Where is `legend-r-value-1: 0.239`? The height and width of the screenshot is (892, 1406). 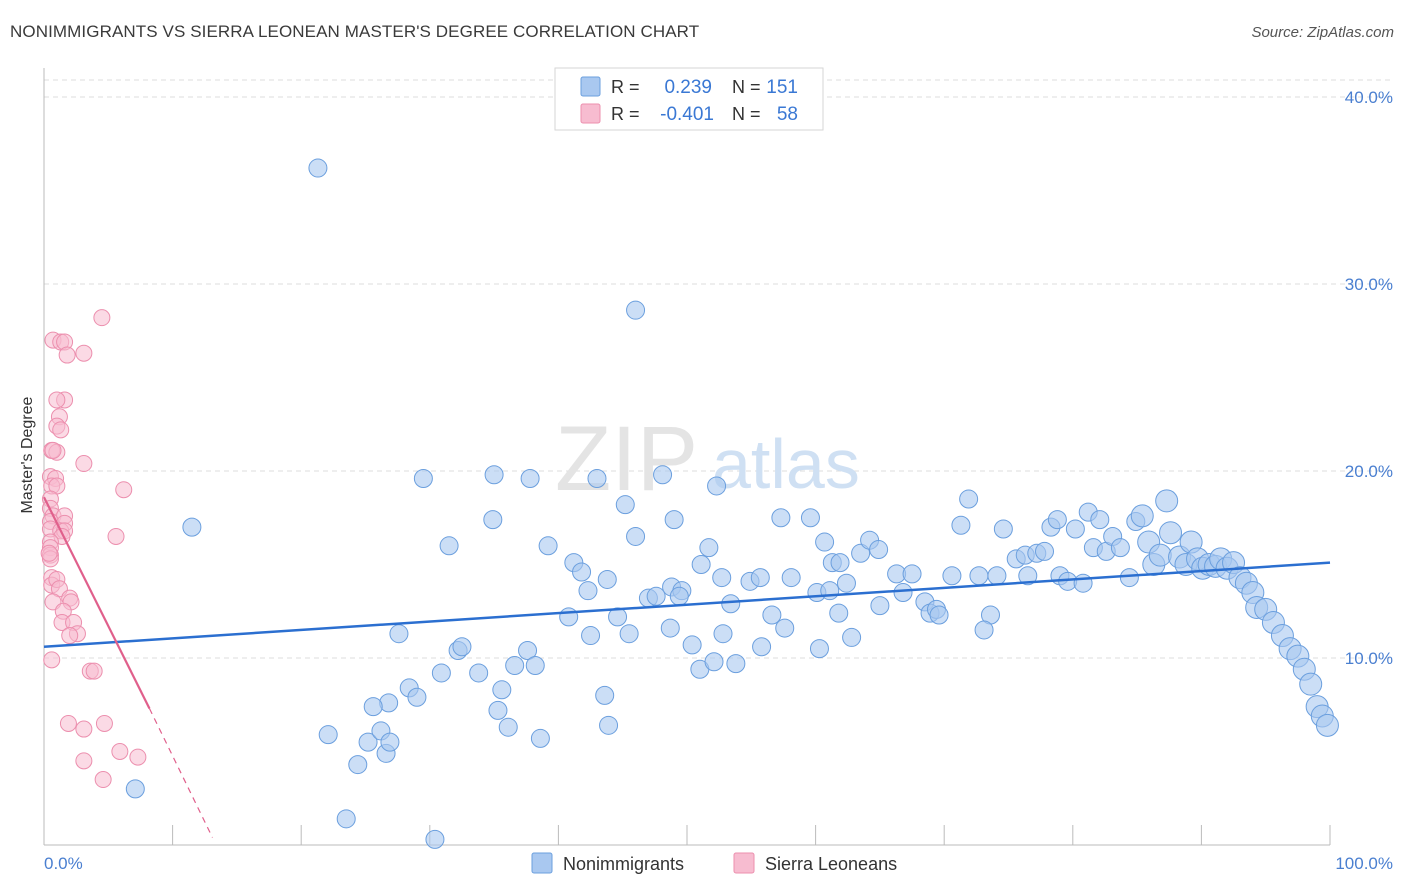
legend-r-value-1: 0.239 is located at coordinates (688, 87).